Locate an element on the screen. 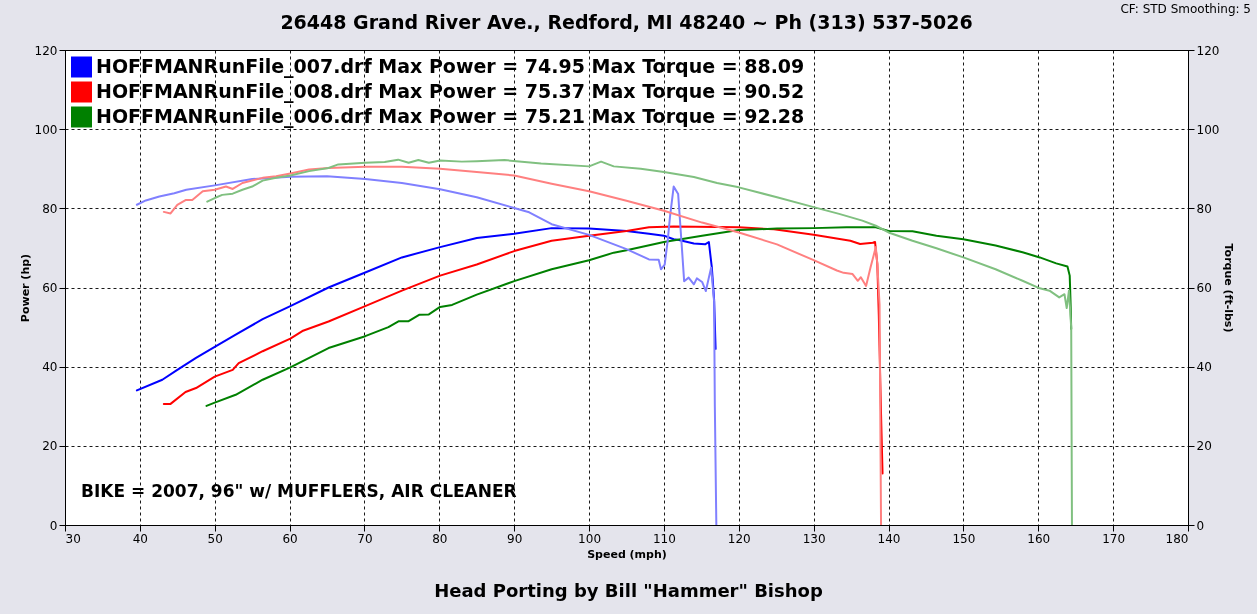 The image size is (1257, 614). y-tick-label: 80 is located at coordinates (50, 208).